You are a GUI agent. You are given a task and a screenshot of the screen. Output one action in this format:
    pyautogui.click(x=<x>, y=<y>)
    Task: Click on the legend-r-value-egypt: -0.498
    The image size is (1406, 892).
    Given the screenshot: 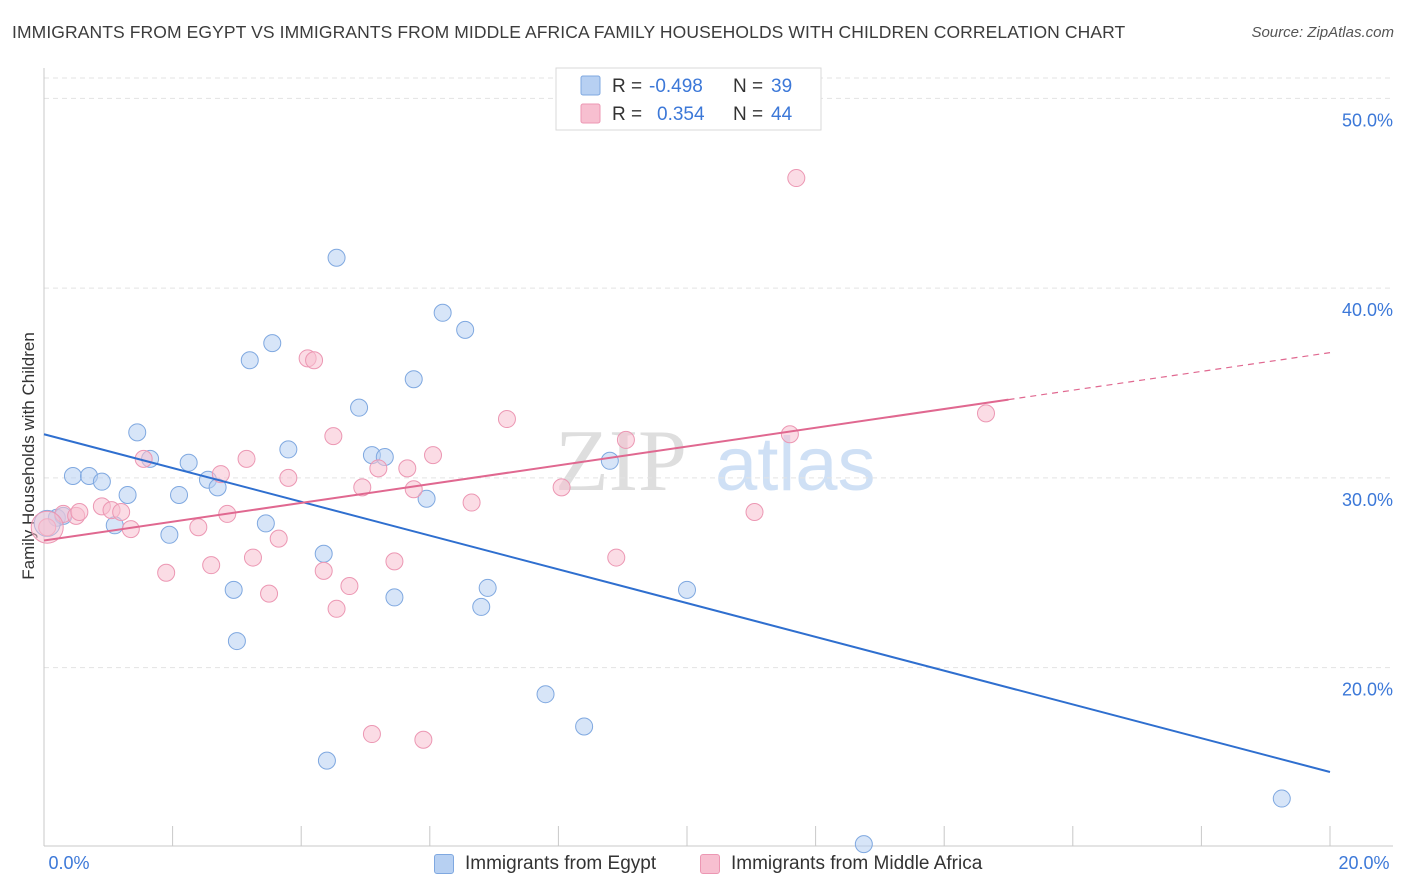 What is the action you would take?
    pyautogui.click(x=676, y=86)
    